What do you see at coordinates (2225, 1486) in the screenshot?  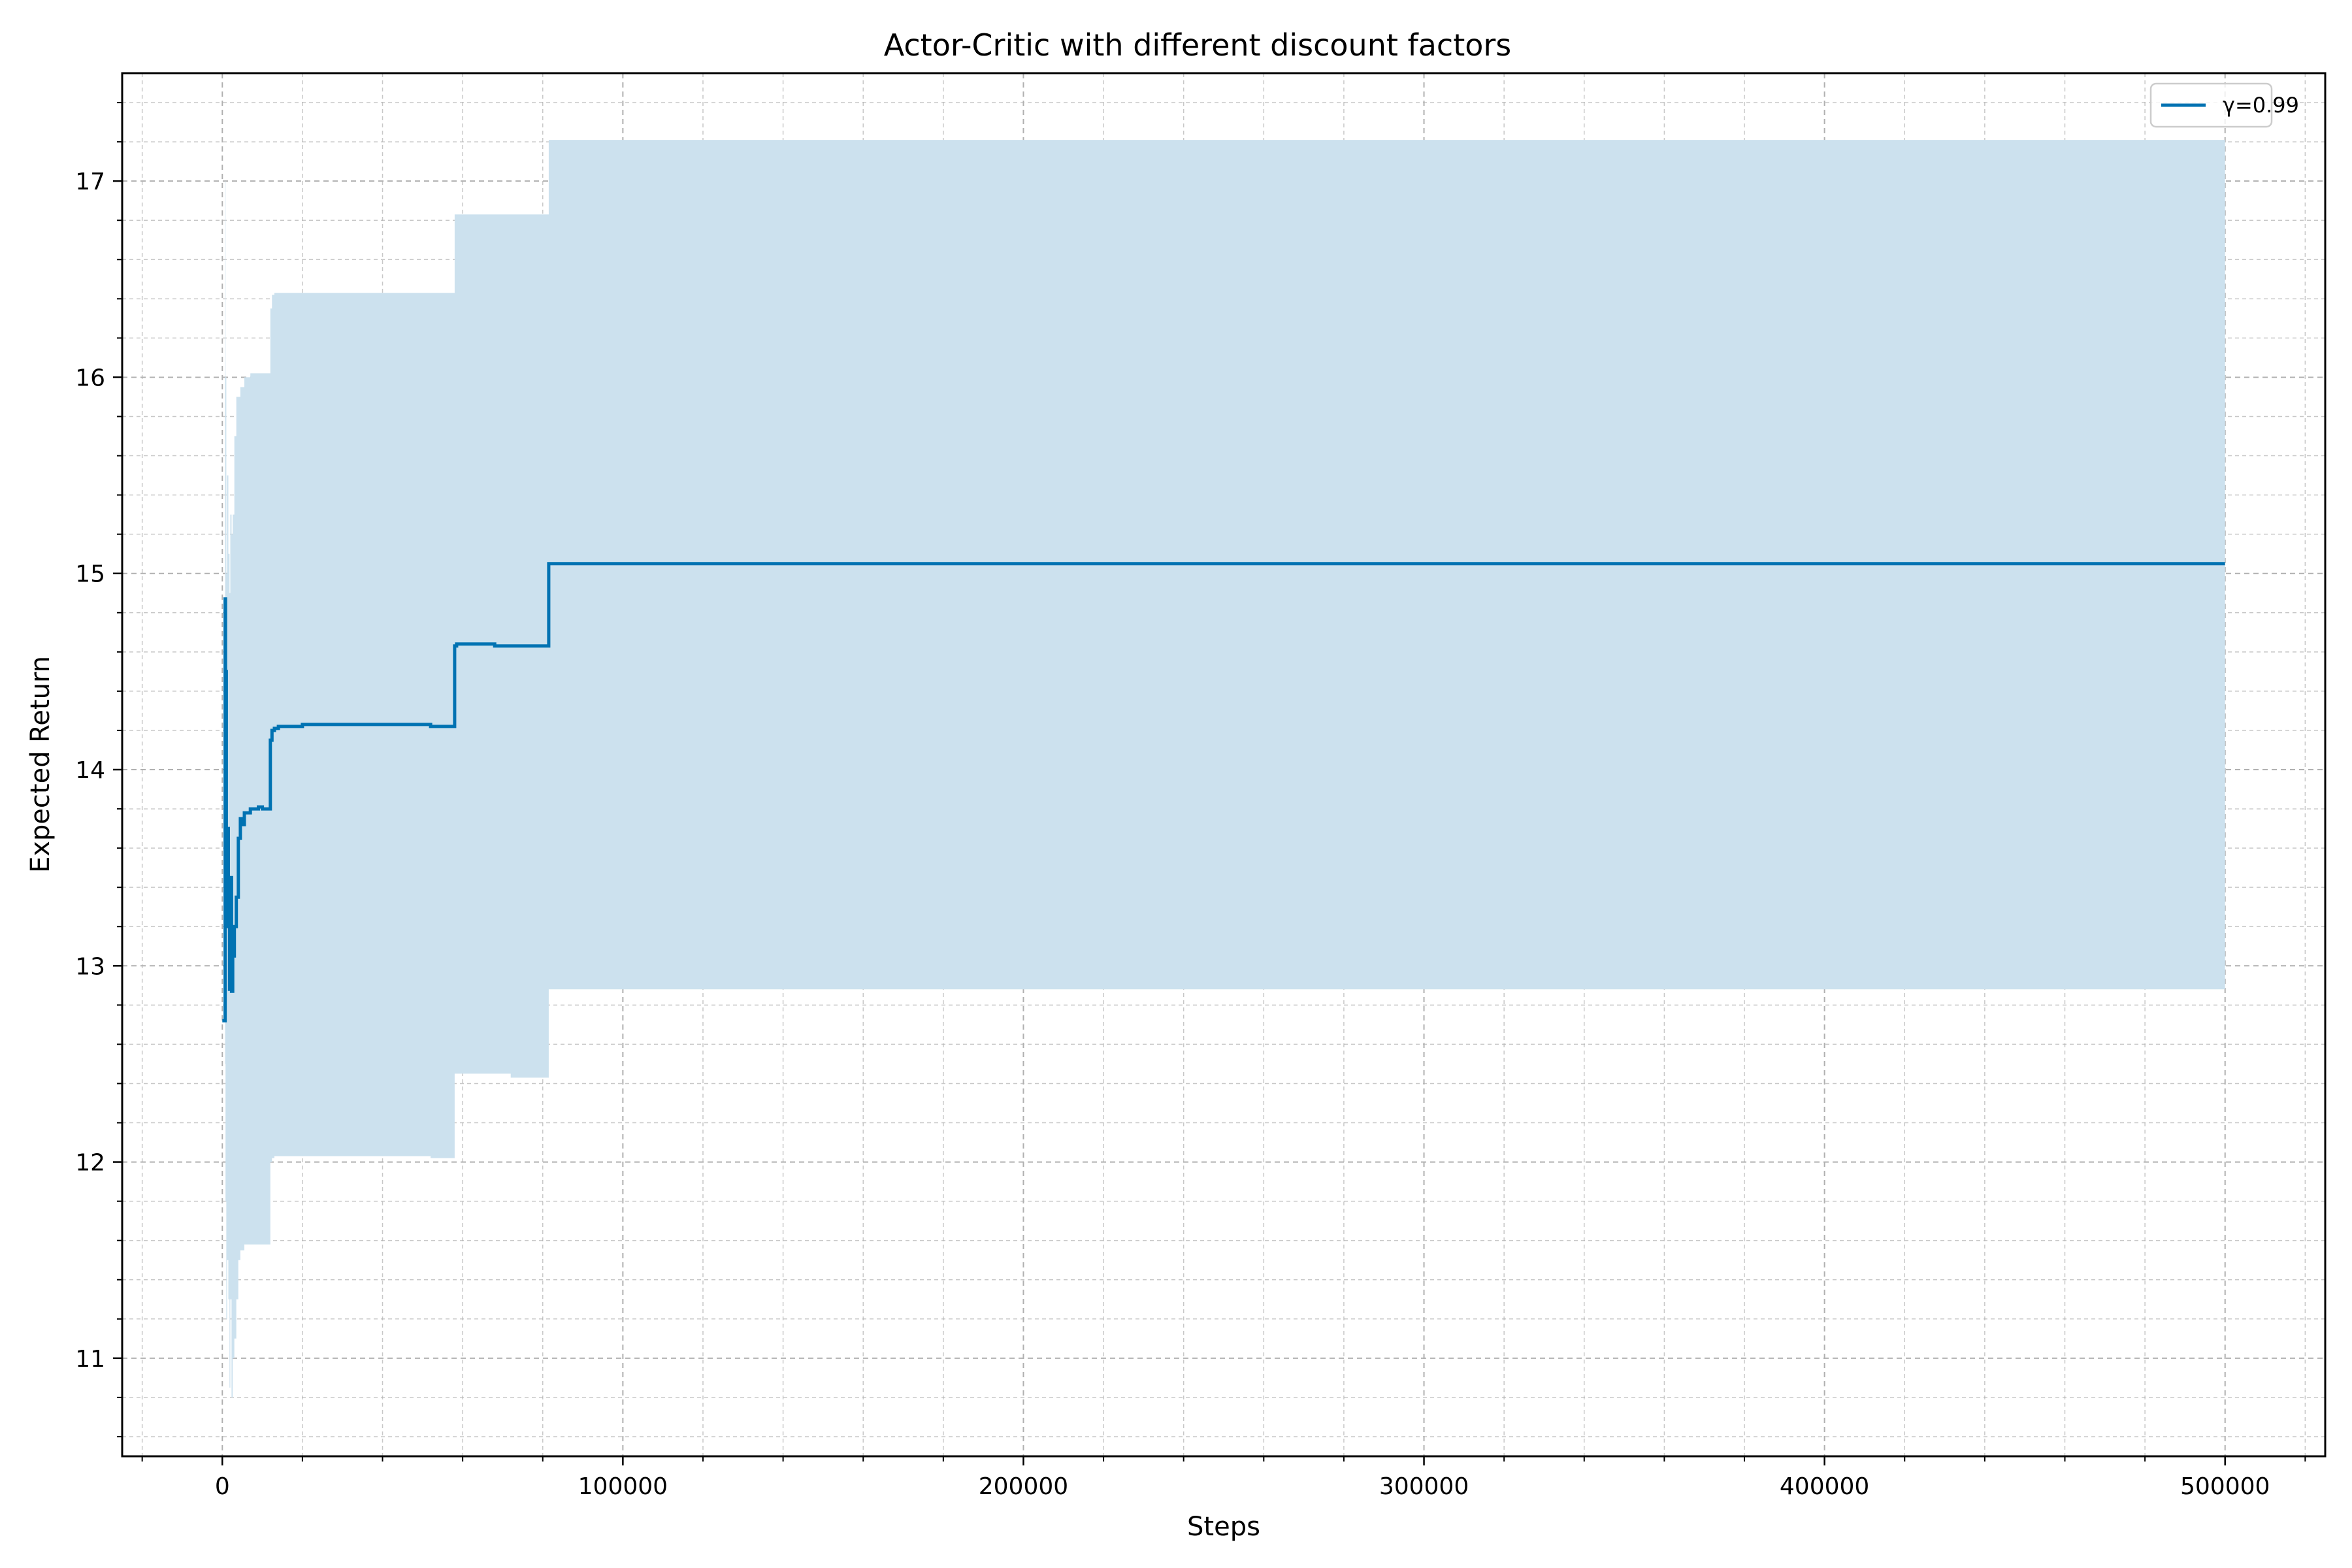 I see `x-tick-label: 500000` at bounding box center [2225, 1486].